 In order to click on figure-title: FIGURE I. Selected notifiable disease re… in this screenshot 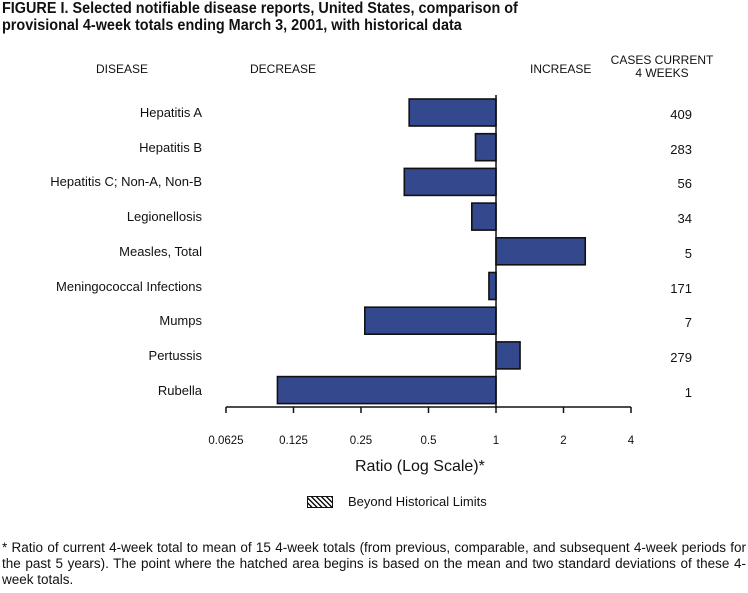, I will do `click(260, 17)`.